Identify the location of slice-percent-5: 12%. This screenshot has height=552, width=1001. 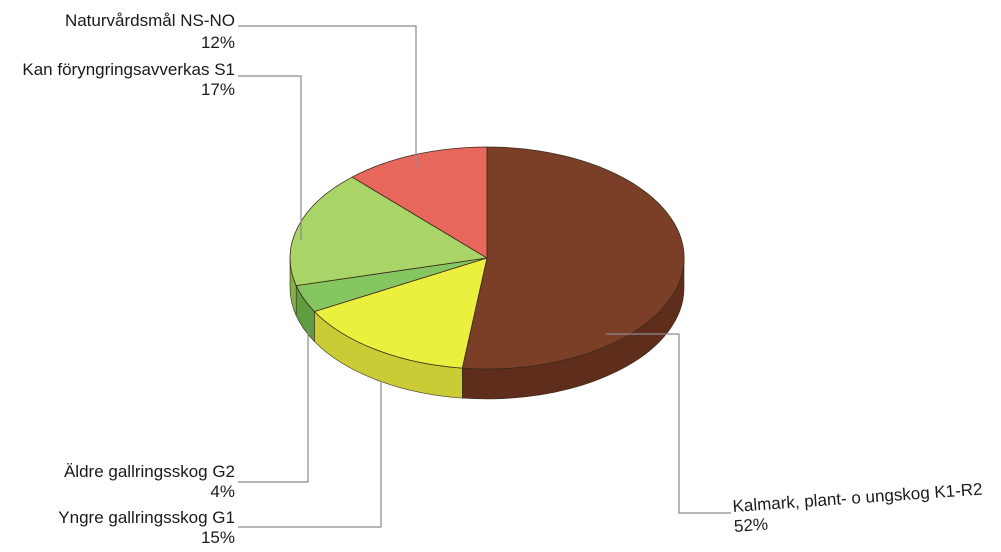
(218, 42).